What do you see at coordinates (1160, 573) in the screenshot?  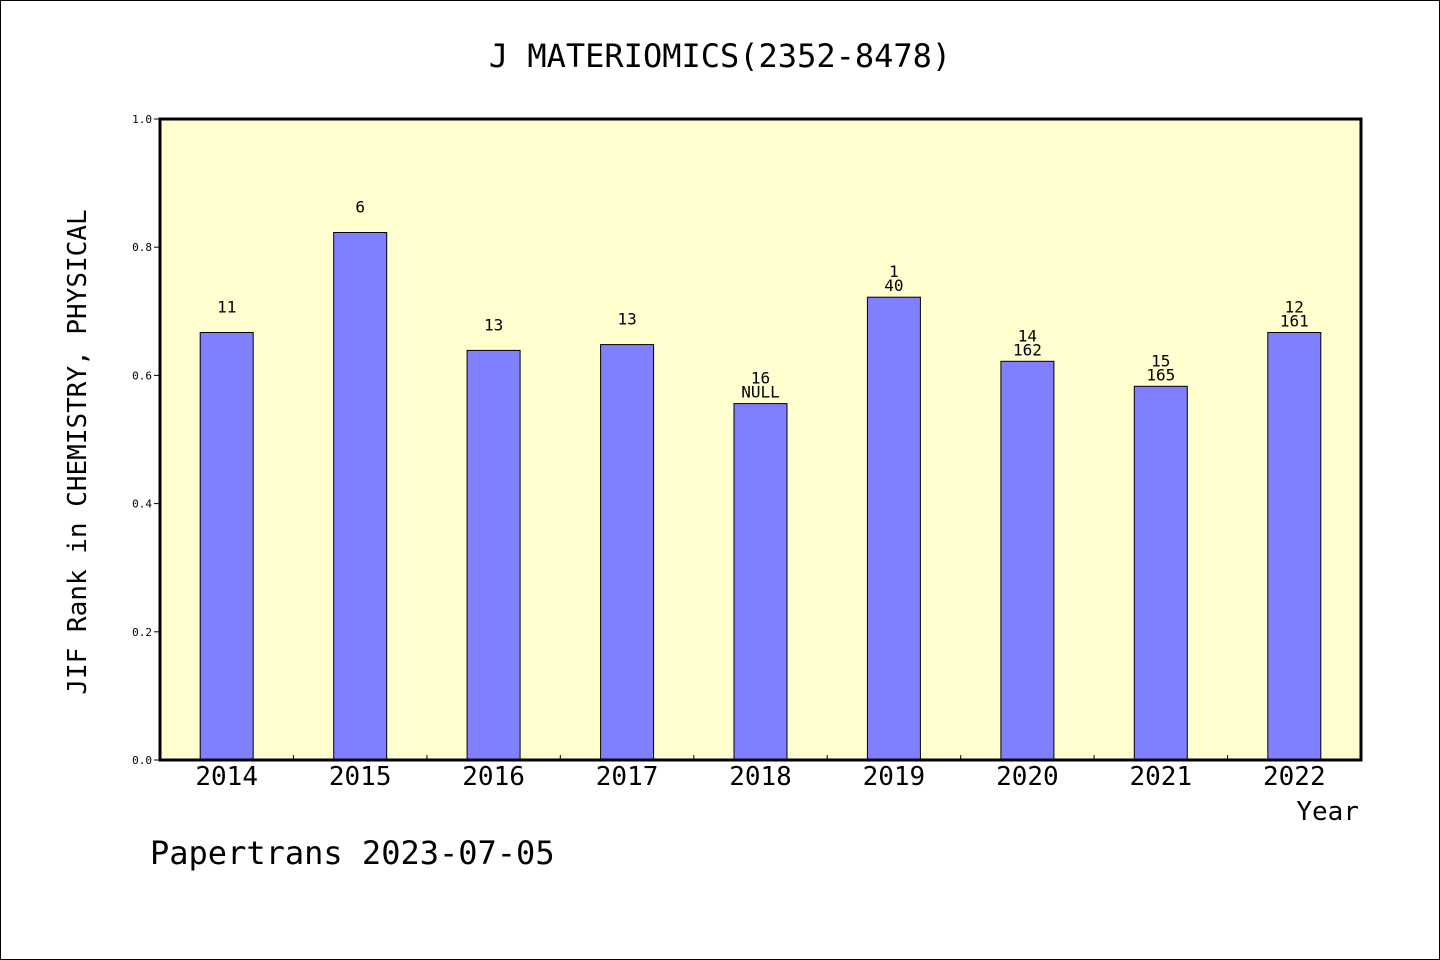 I see `bar-2021` at bounding box center [1160, 573].